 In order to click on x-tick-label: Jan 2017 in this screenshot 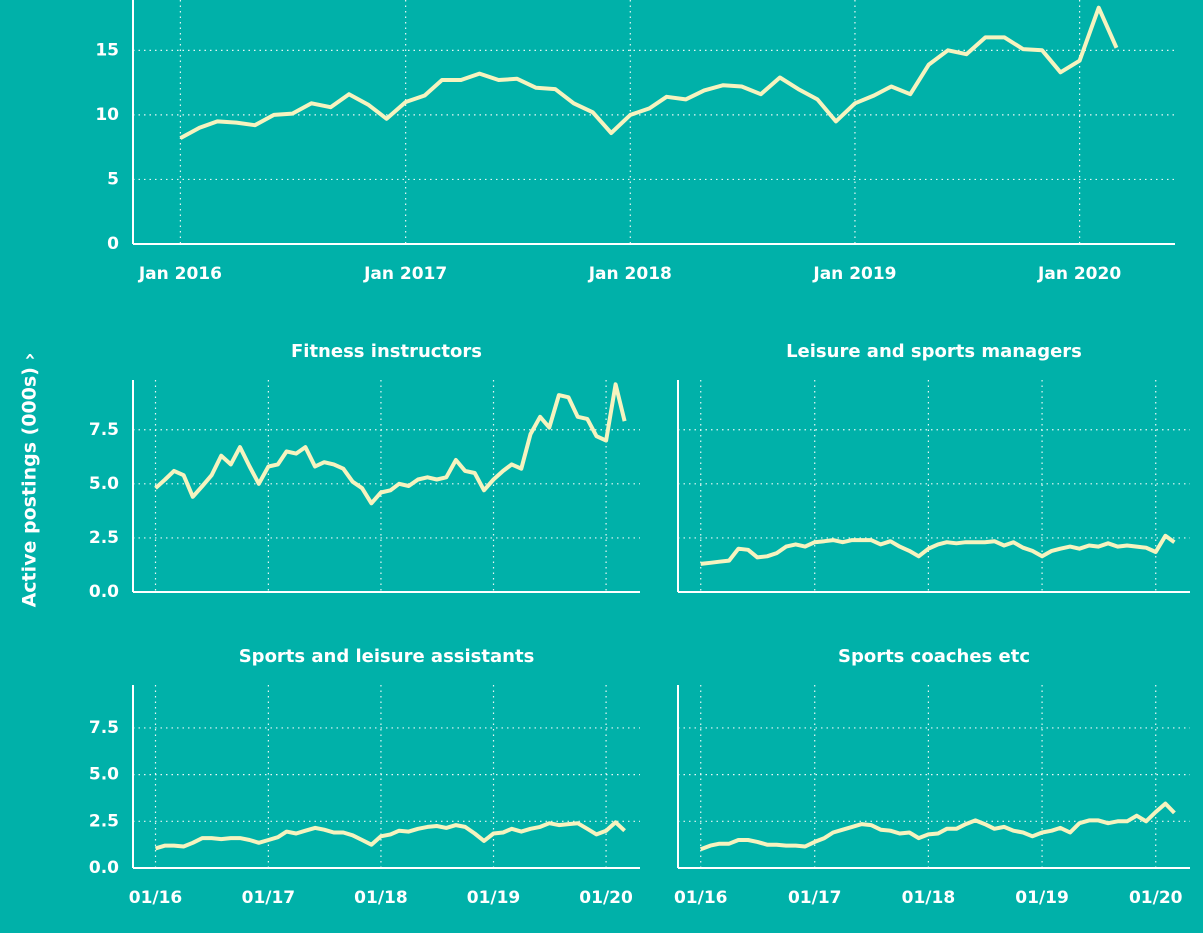, I will do `click(405, 274)`.